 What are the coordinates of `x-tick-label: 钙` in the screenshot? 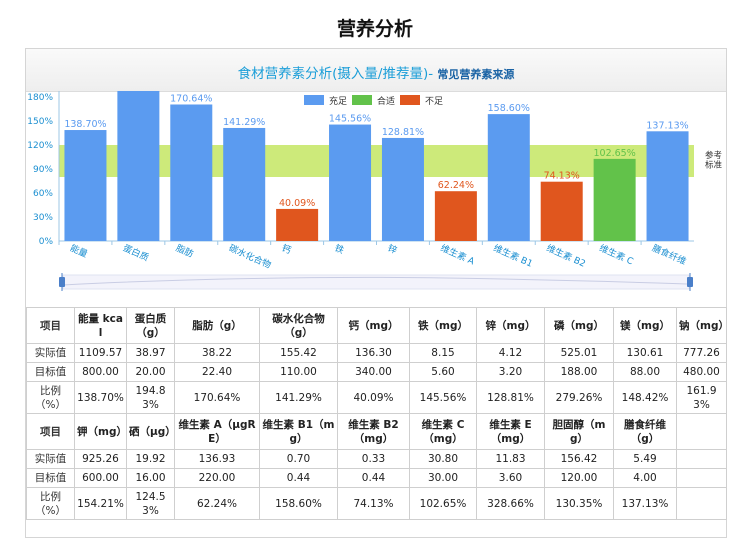 It's located at (286, 249).